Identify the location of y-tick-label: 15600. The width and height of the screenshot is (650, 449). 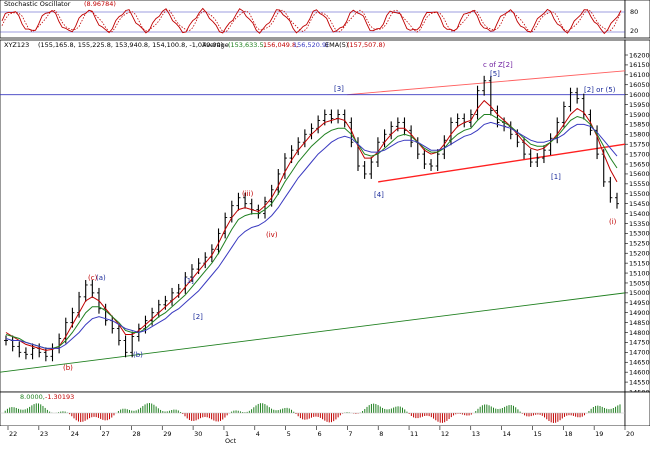
(639, 174).